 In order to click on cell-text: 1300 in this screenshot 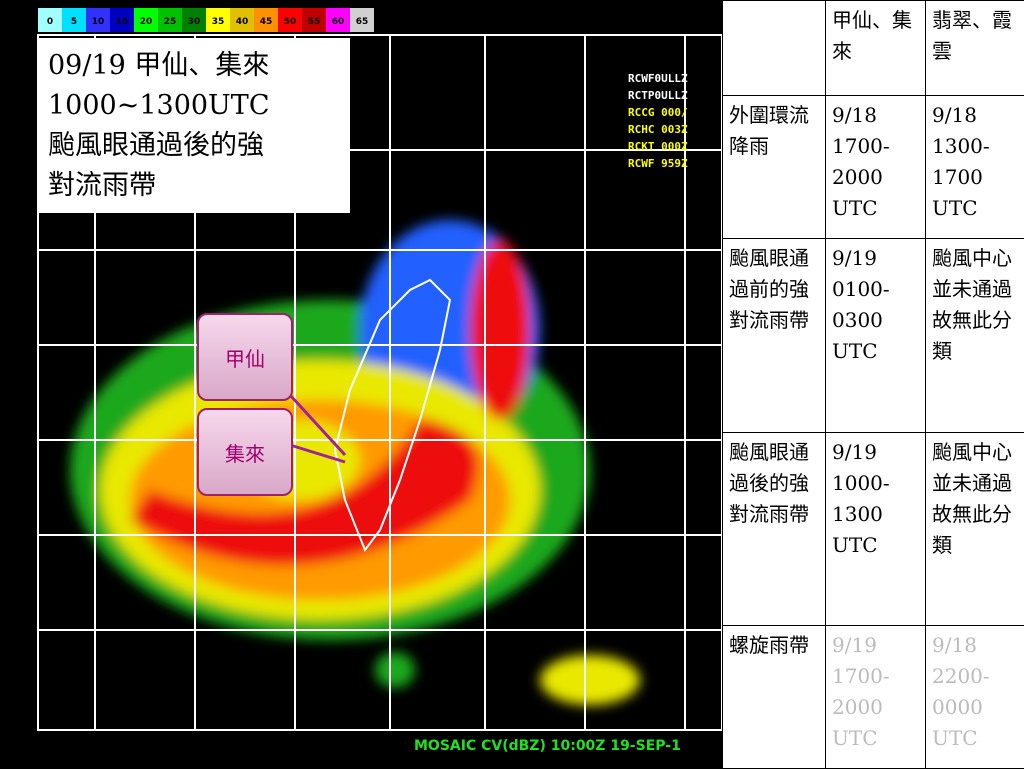, I will do `click(875, 514)`.